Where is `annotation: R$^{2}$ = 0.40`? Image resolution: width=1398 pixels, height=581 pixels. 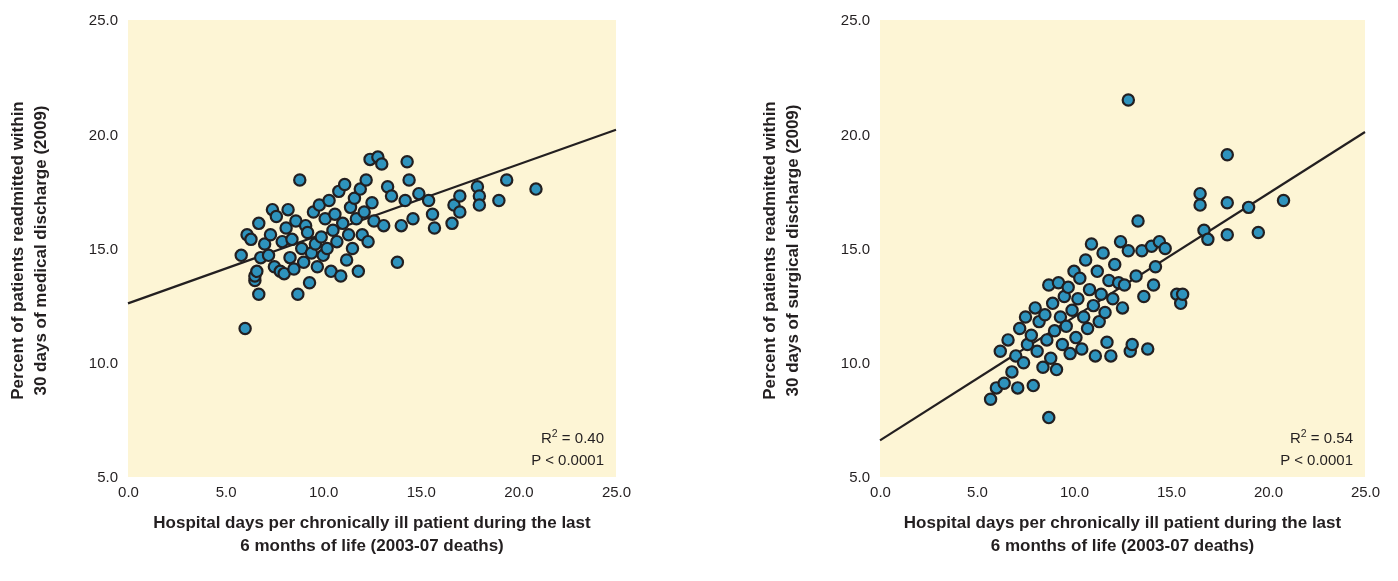 annotation: R$^{2}$ = 0.40 is located at coordinates (572, 436).